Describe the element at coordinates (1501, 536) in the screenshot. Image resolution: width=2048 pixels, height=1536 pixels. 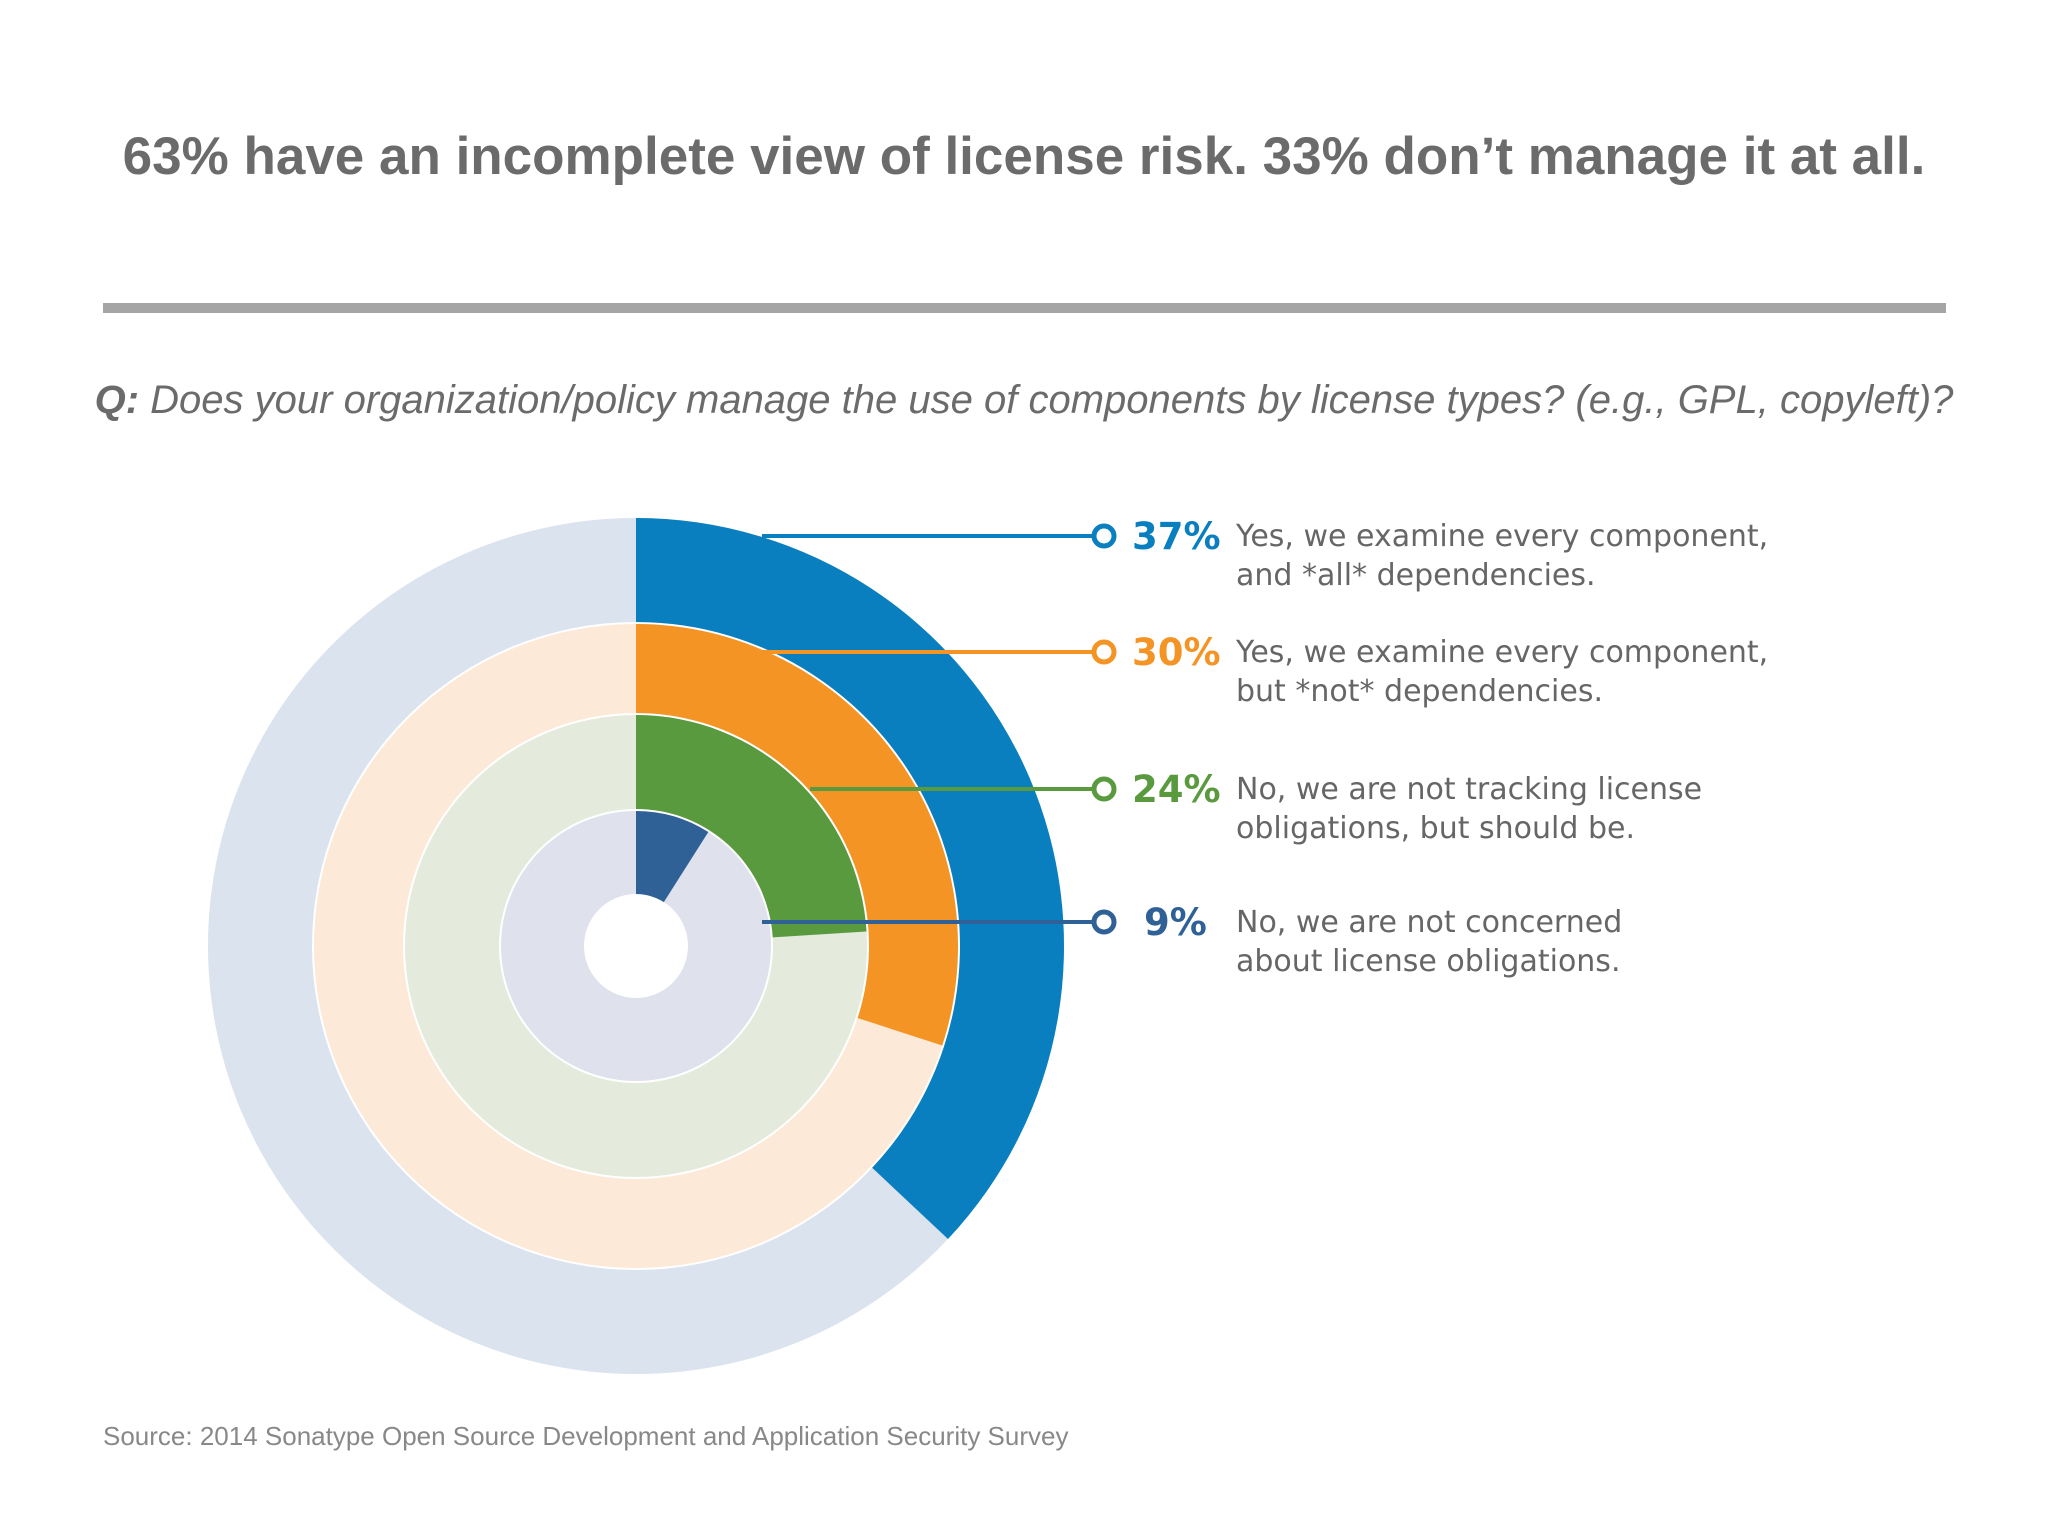
I see `legend-text-1-line-1: Yes, we examine every component,` at that location.